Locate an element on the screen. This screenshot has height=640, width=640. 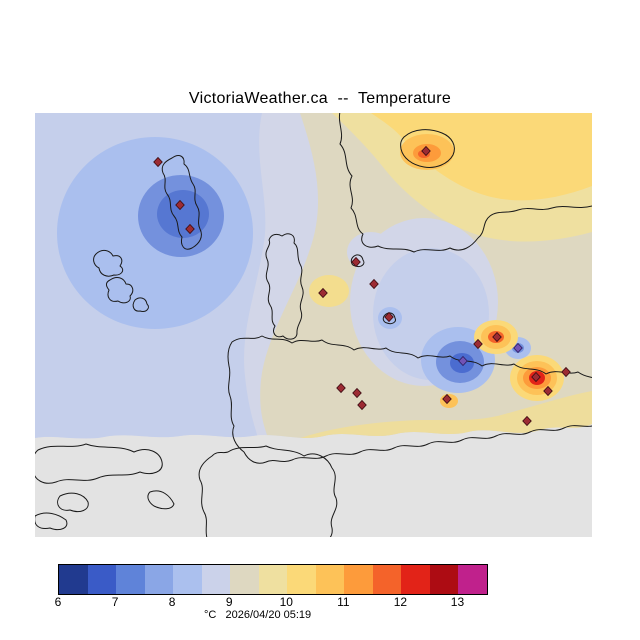
colorbar-tick: 8 is located at coordinates (172, 602).